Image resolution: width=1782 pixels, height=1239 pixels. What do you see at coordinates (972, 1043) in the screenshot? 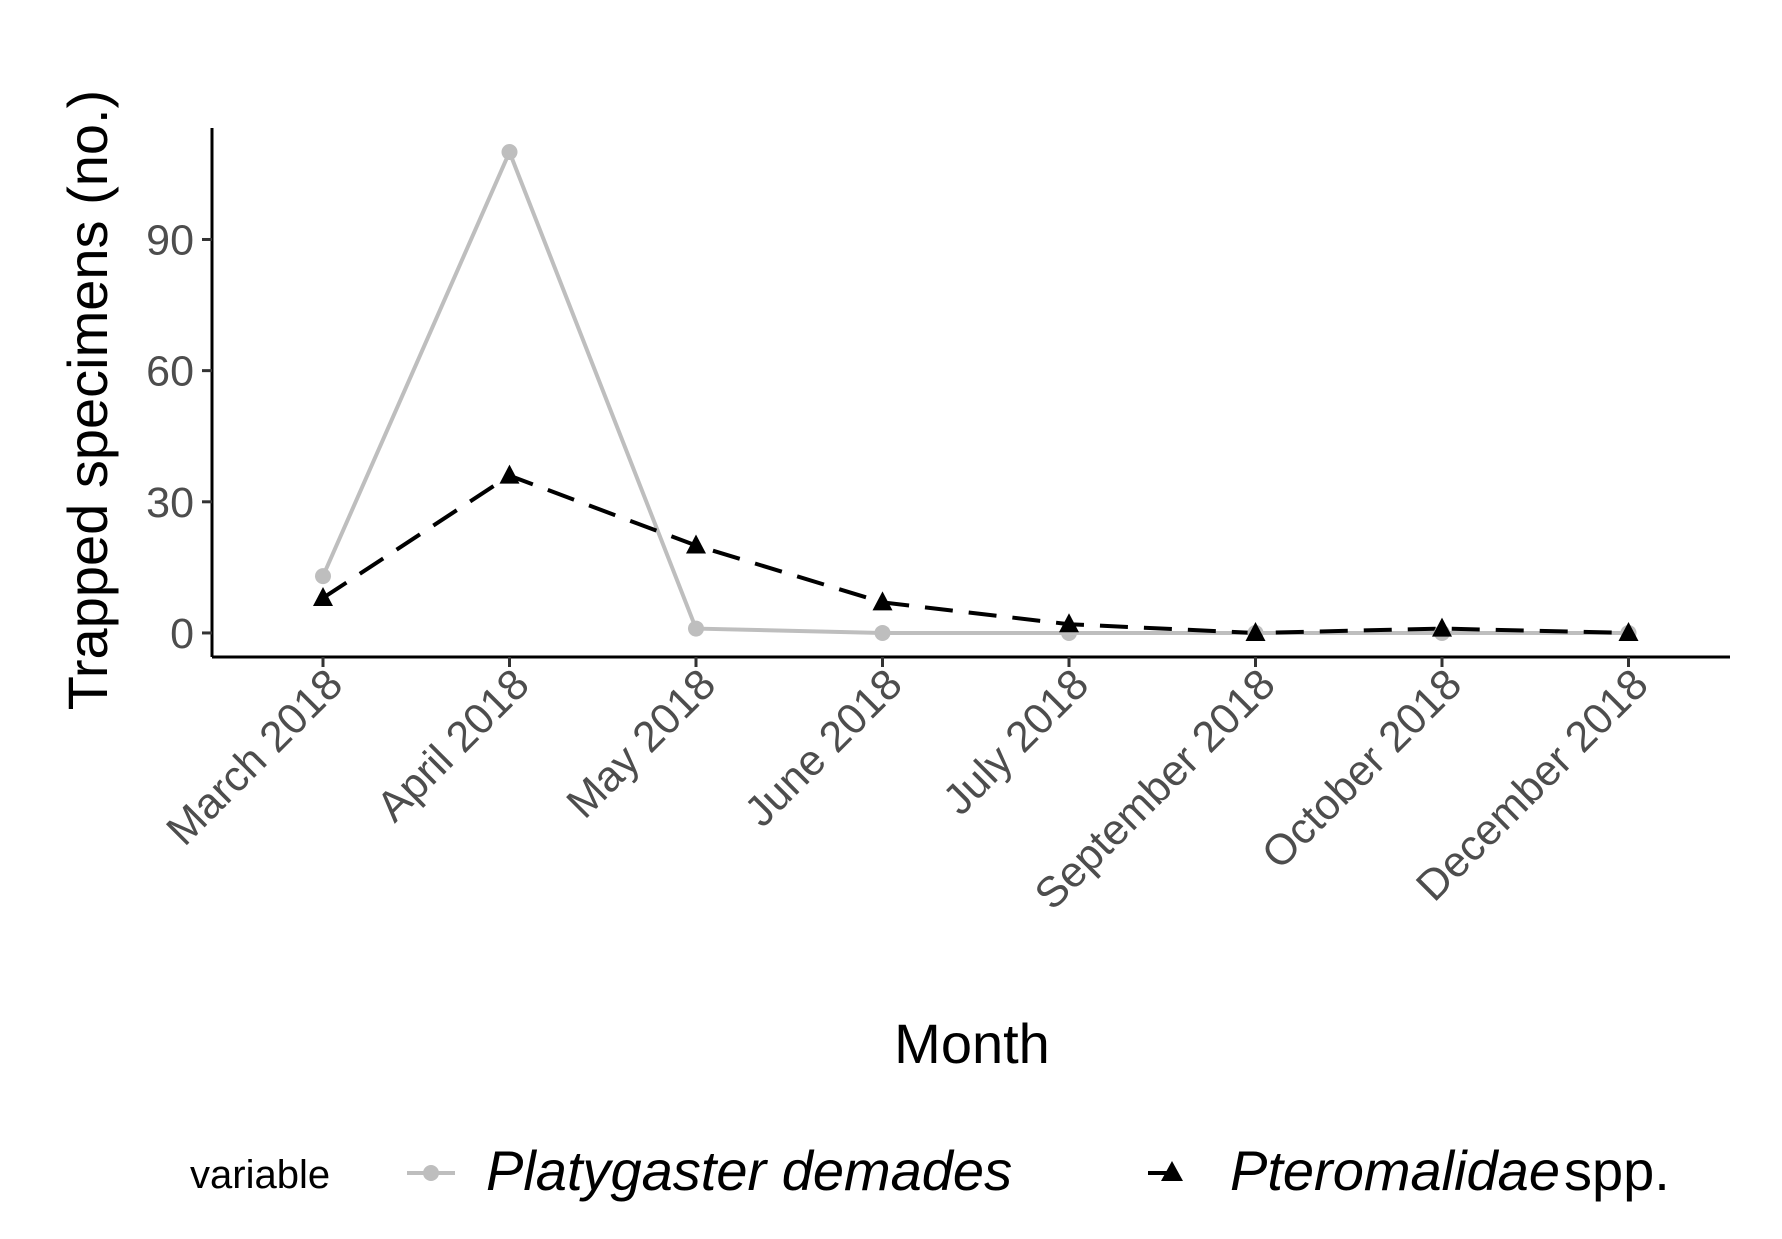
I see `x-axis-title: Month` at bounding box center [972, 1043].